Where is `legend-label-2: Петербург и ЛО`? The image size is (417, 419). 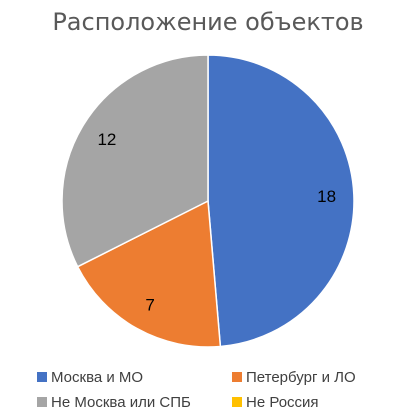
legend-label-2: Петербург и ЛО is located at coordinates (301, 377).